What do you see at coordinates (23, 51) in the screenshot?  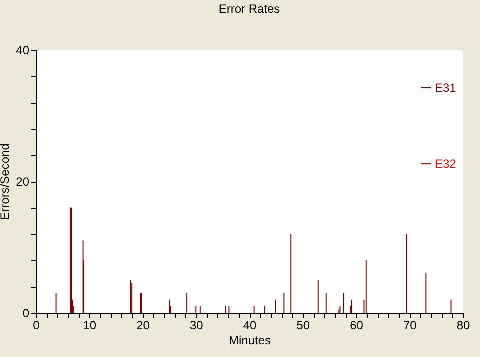 I see `y-tick-label: 40` at bounding box center [23, 51].